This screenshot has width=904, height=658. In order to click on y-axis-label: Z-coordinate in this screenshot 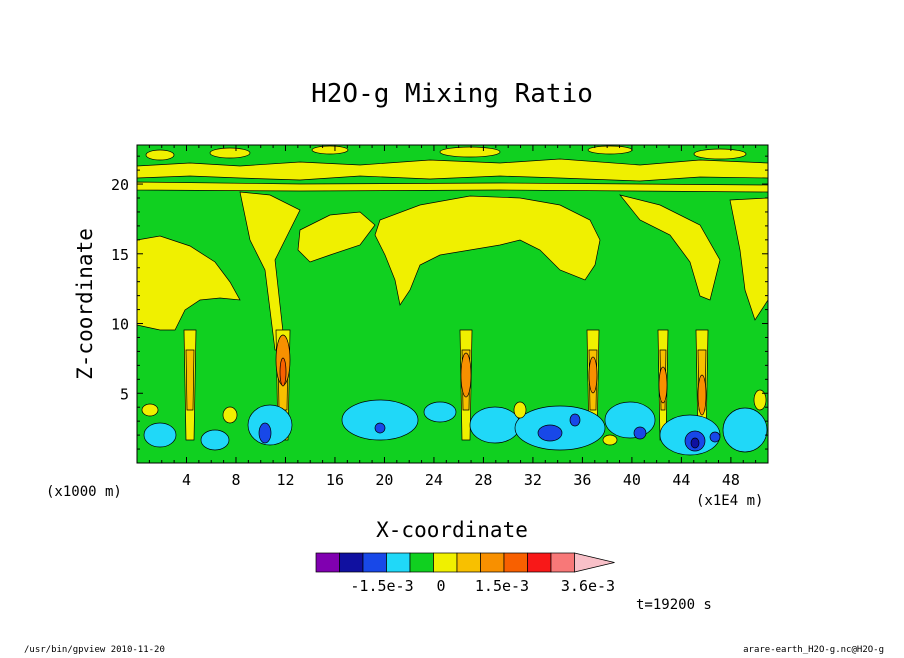, I will do `click(85, 304)`.